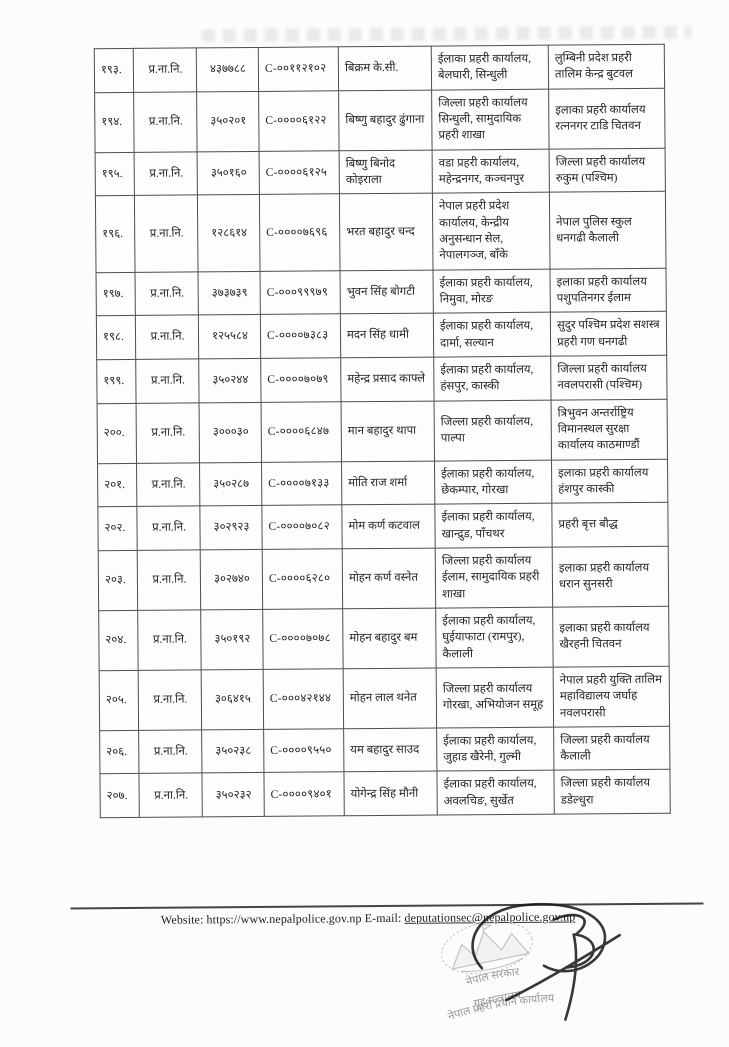 The width and height of the screenshot is (729, 1047). I want to click on cell-regiment-number: ३५०२८७, so click(230, 484).